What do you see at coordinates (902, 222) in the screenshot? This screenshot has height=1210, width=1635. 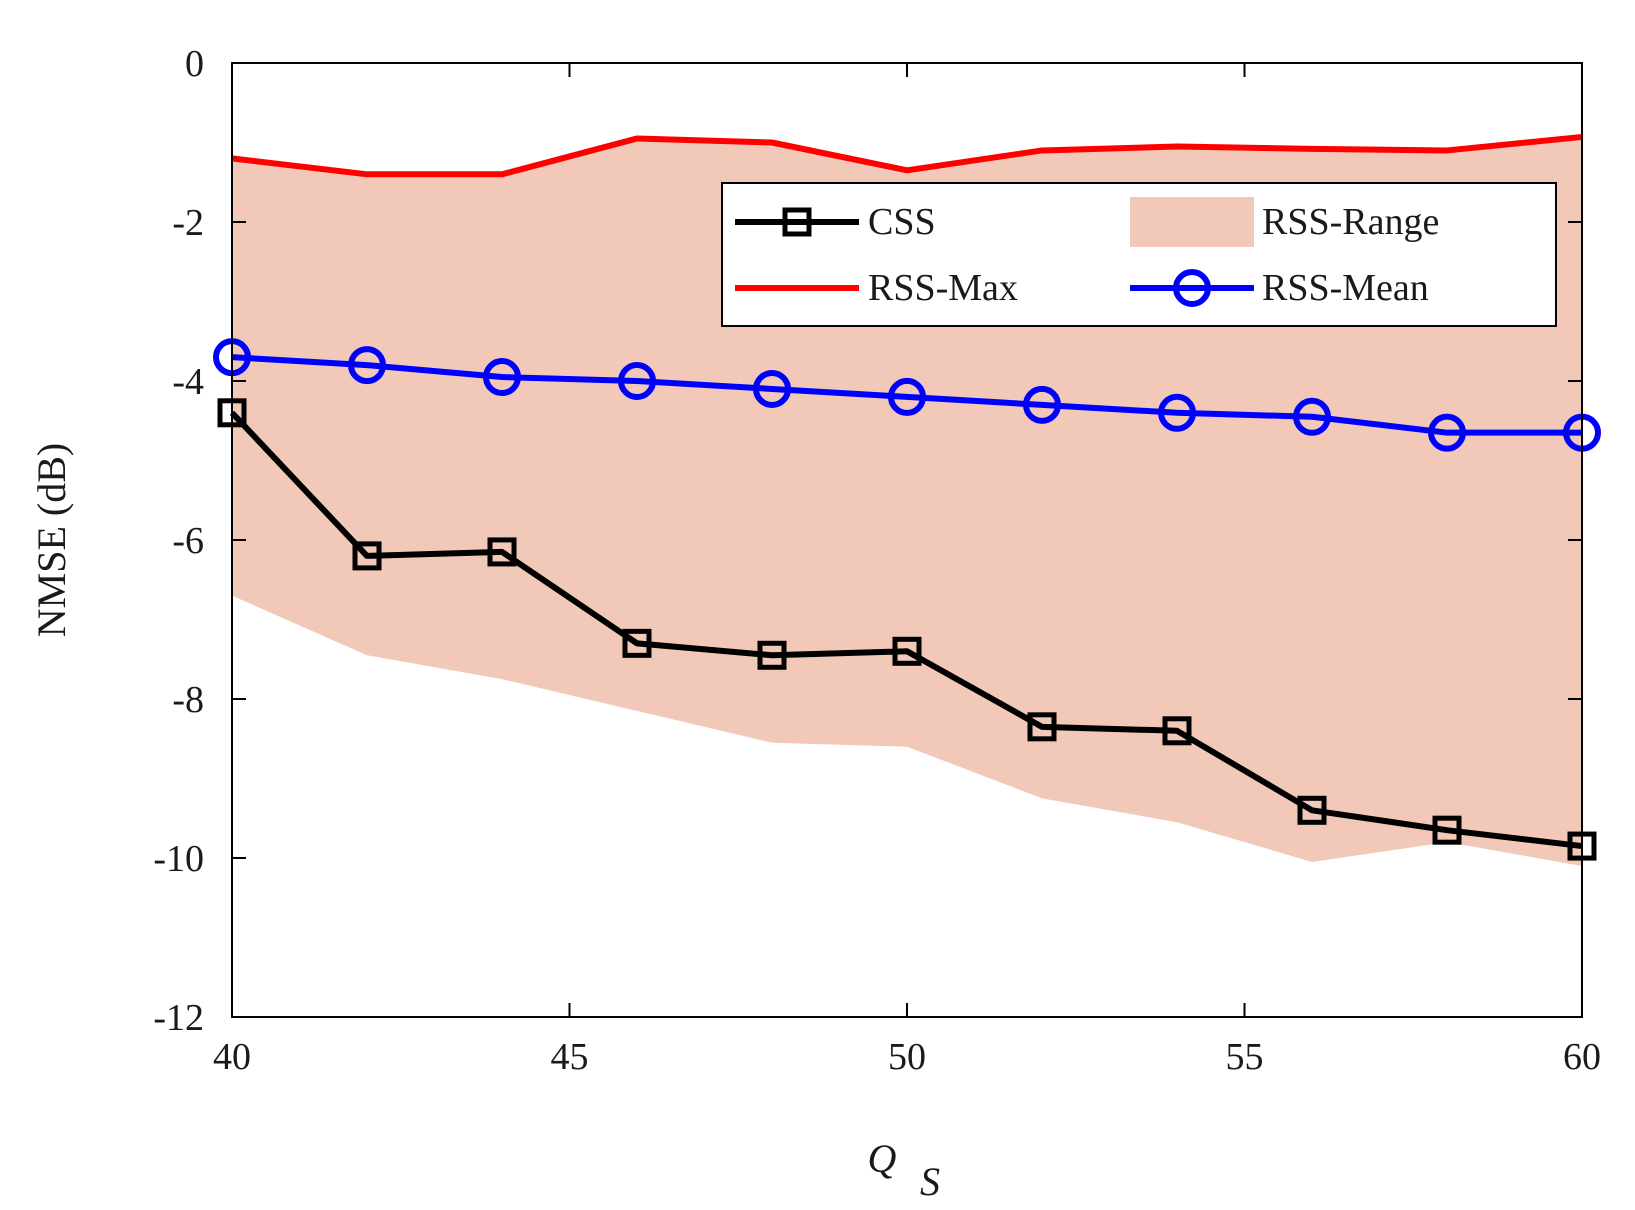 I see `legend-label-css: CSS` at bounding box center [902, 222].